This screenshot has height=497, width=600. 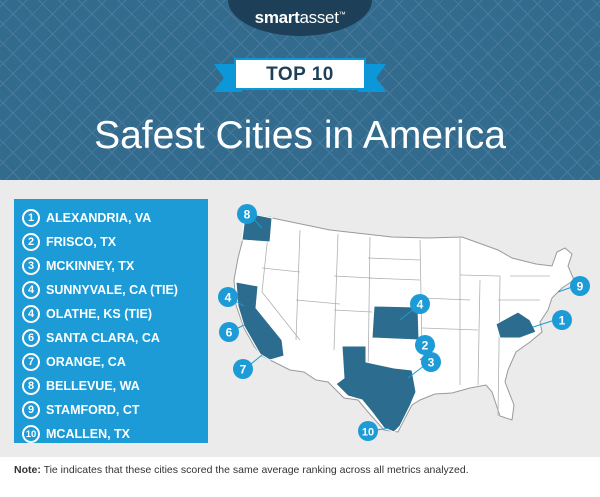 I want to click on rank-badge: 1, so click(x=31, y=218).